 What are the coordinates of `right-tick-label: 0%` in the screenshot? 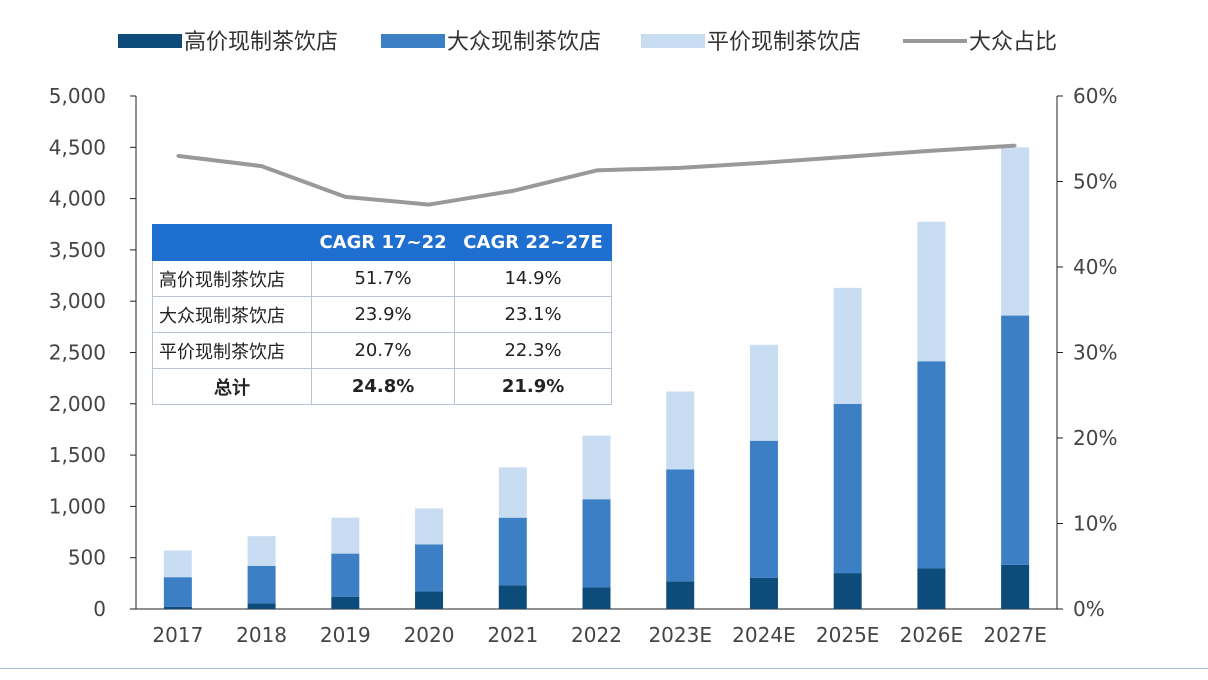 It's located at (1089, 609).